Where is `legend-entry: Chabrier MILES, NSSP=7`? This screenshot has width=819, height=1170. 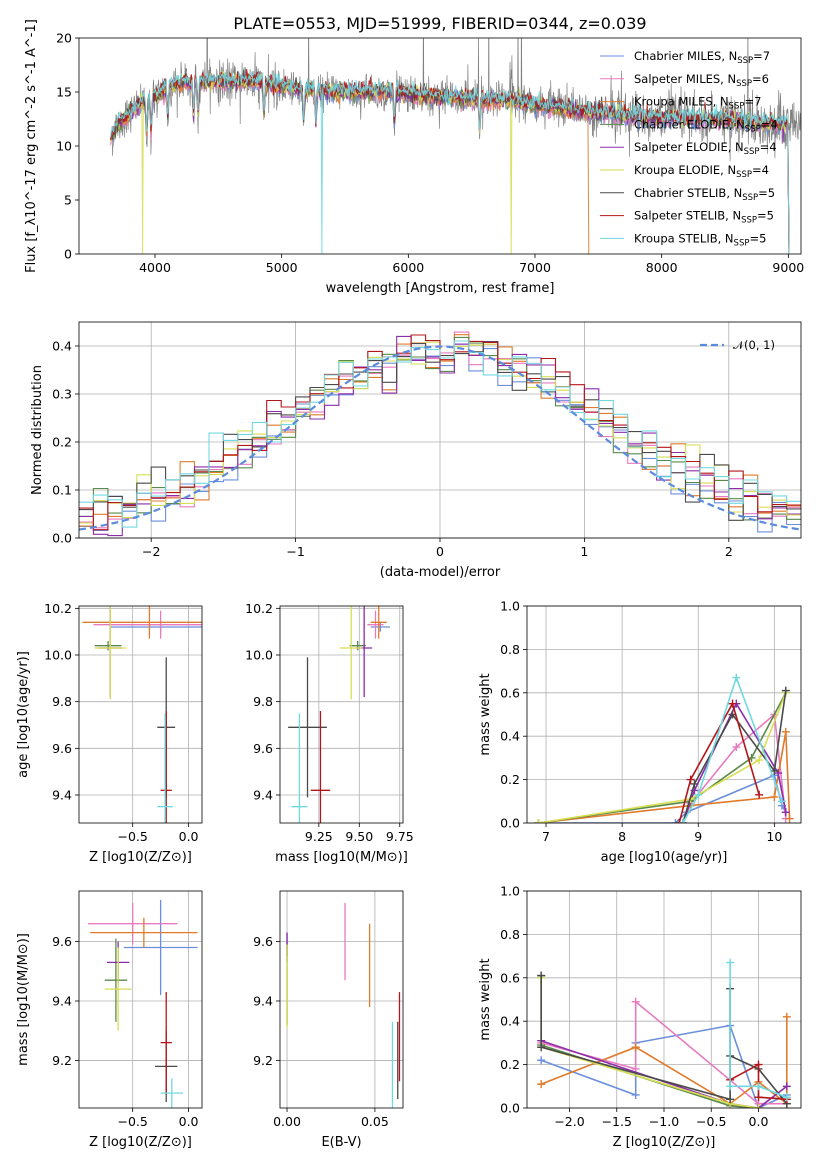
legend-entry: Chabrier MILES, NSSP=7 is located at coordinates (702, 57).